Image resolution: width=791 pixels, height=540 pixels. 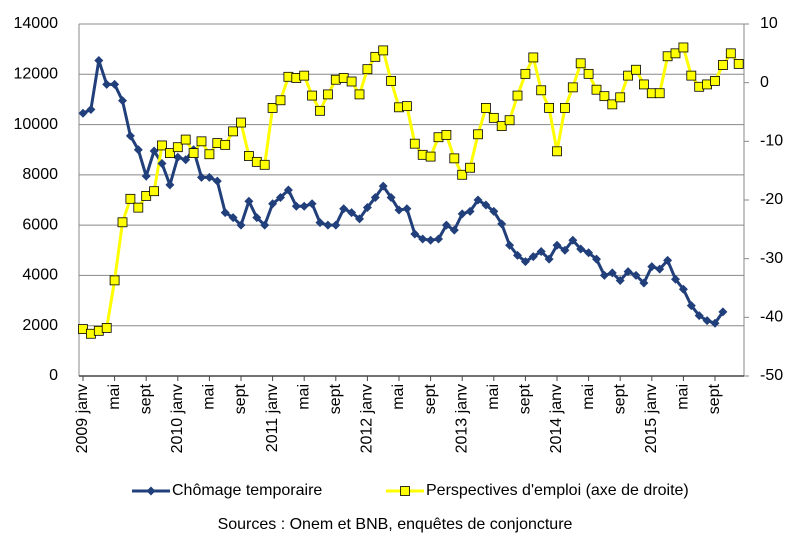 What do you see at coordinates (771, 375) in the screenshot?
I see `y2-tick-label: -50` at bounding box center [771, 375].